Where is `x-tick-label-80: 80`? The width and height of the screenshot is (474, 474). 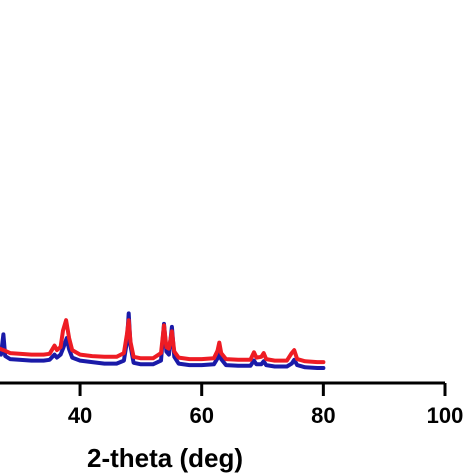
x-tick-label-80: 80 is located at coordinates (323, 415).